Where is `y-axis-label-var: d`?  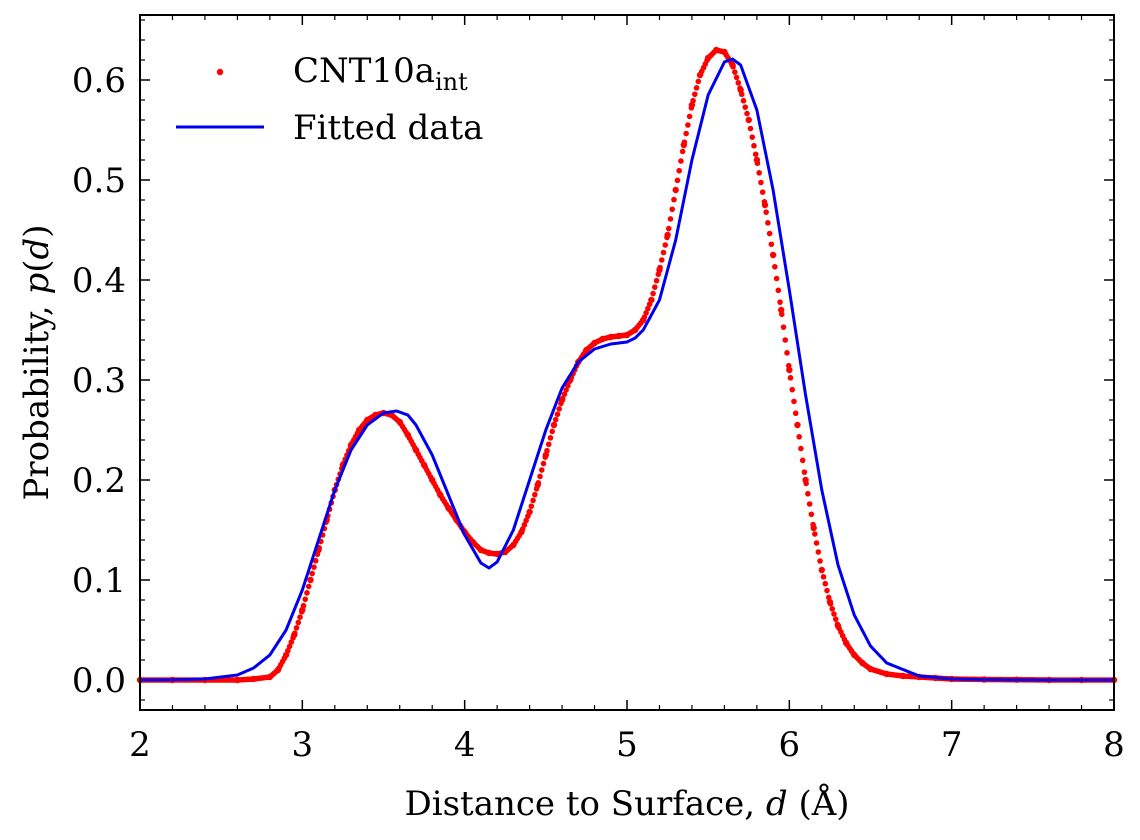 y-axis-label-var: d is located at coordinates (37, 249).